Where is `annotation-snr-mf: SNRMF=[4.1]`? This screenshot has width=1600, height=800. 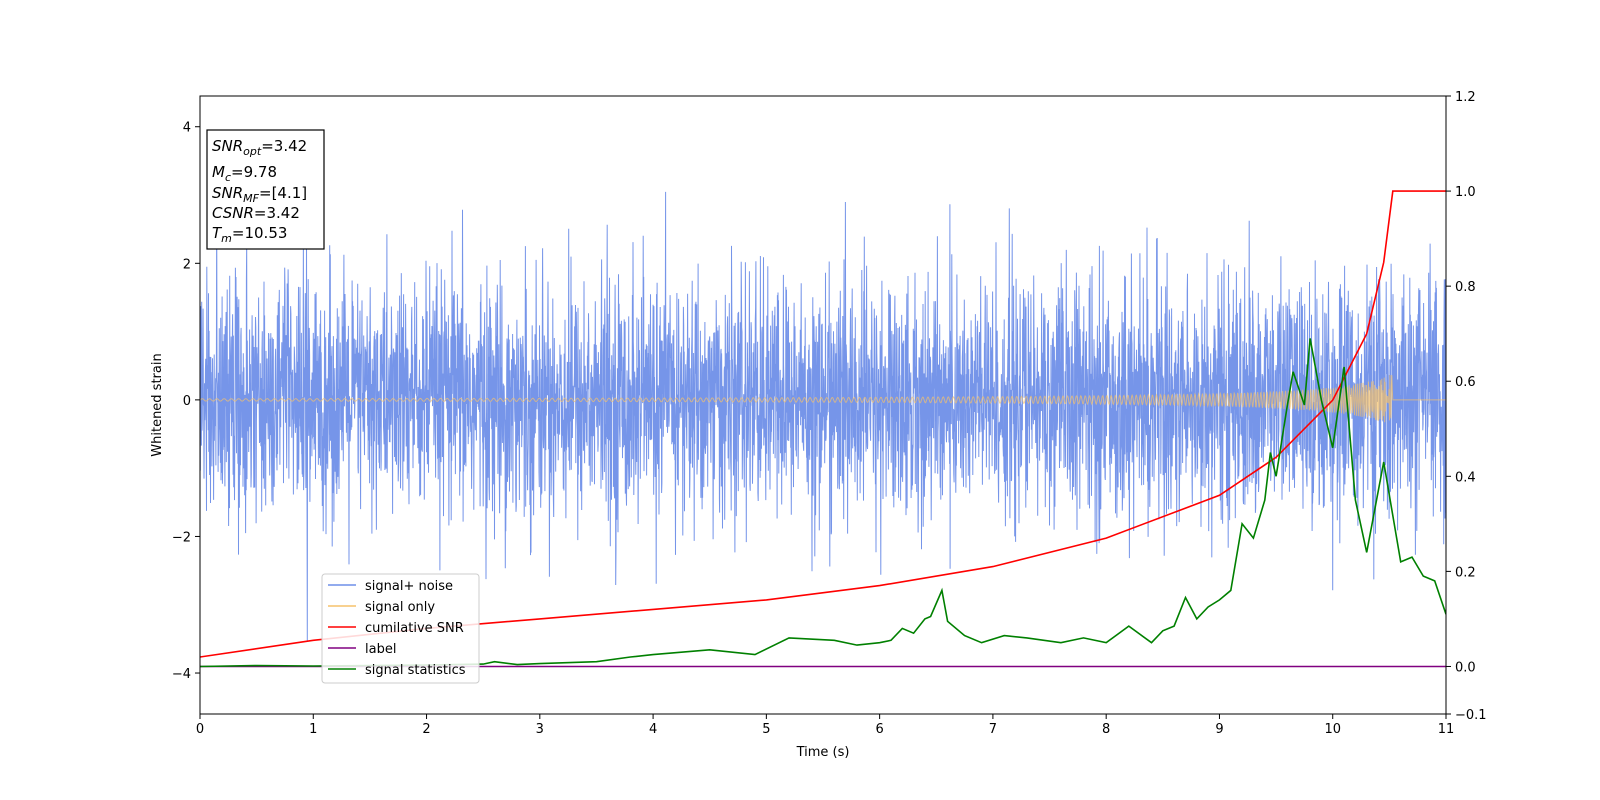
annotation-snr-mf: SNRMF=[4.1] is located at coordinates (259, 194).